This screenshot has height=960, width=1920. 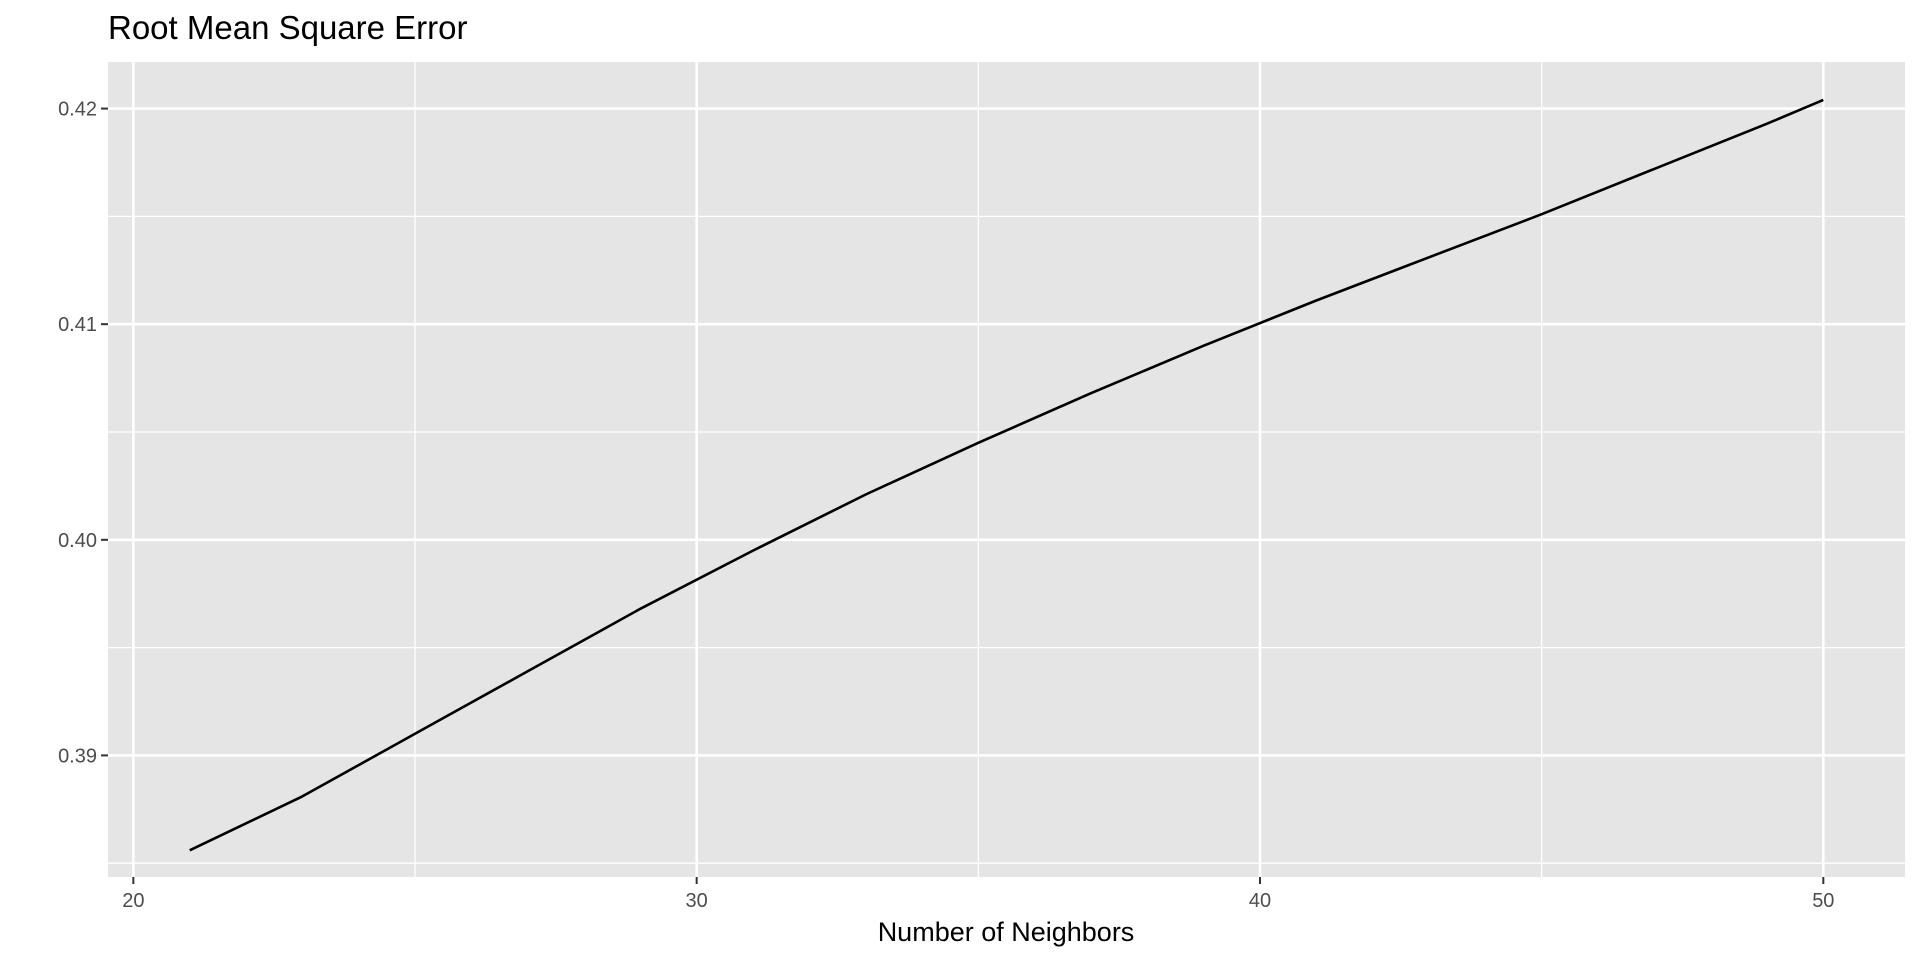 I want to click on x-axis-title: Number of Neighbors, so click(x=1006, y=932).